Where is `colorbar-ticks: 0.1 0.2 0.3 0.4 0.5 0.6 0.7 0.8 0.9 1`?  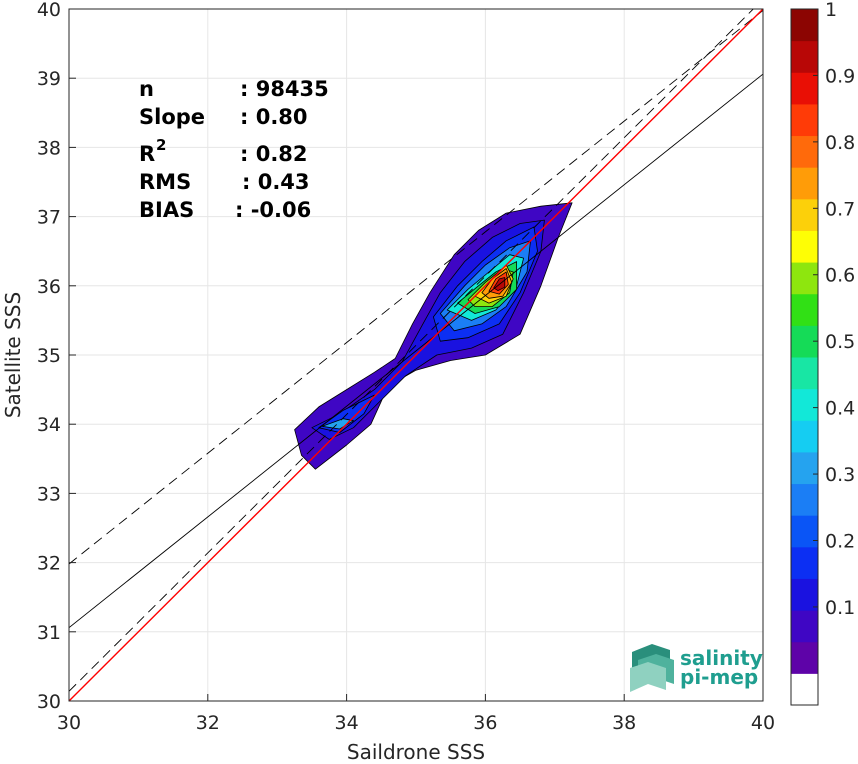 colorbar-ticks: 0.1 0.2 0.3 0.4 0.5 0.6 0.7 0.8 0.9 1 is located at coordinates (834, 309).